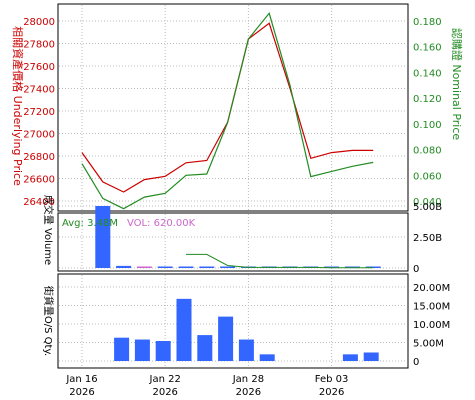  What do you see at coordinates (39, 202) in the screenshot?
I see `left-axis-tick-label: 26400` at bounding box center [39, 202].